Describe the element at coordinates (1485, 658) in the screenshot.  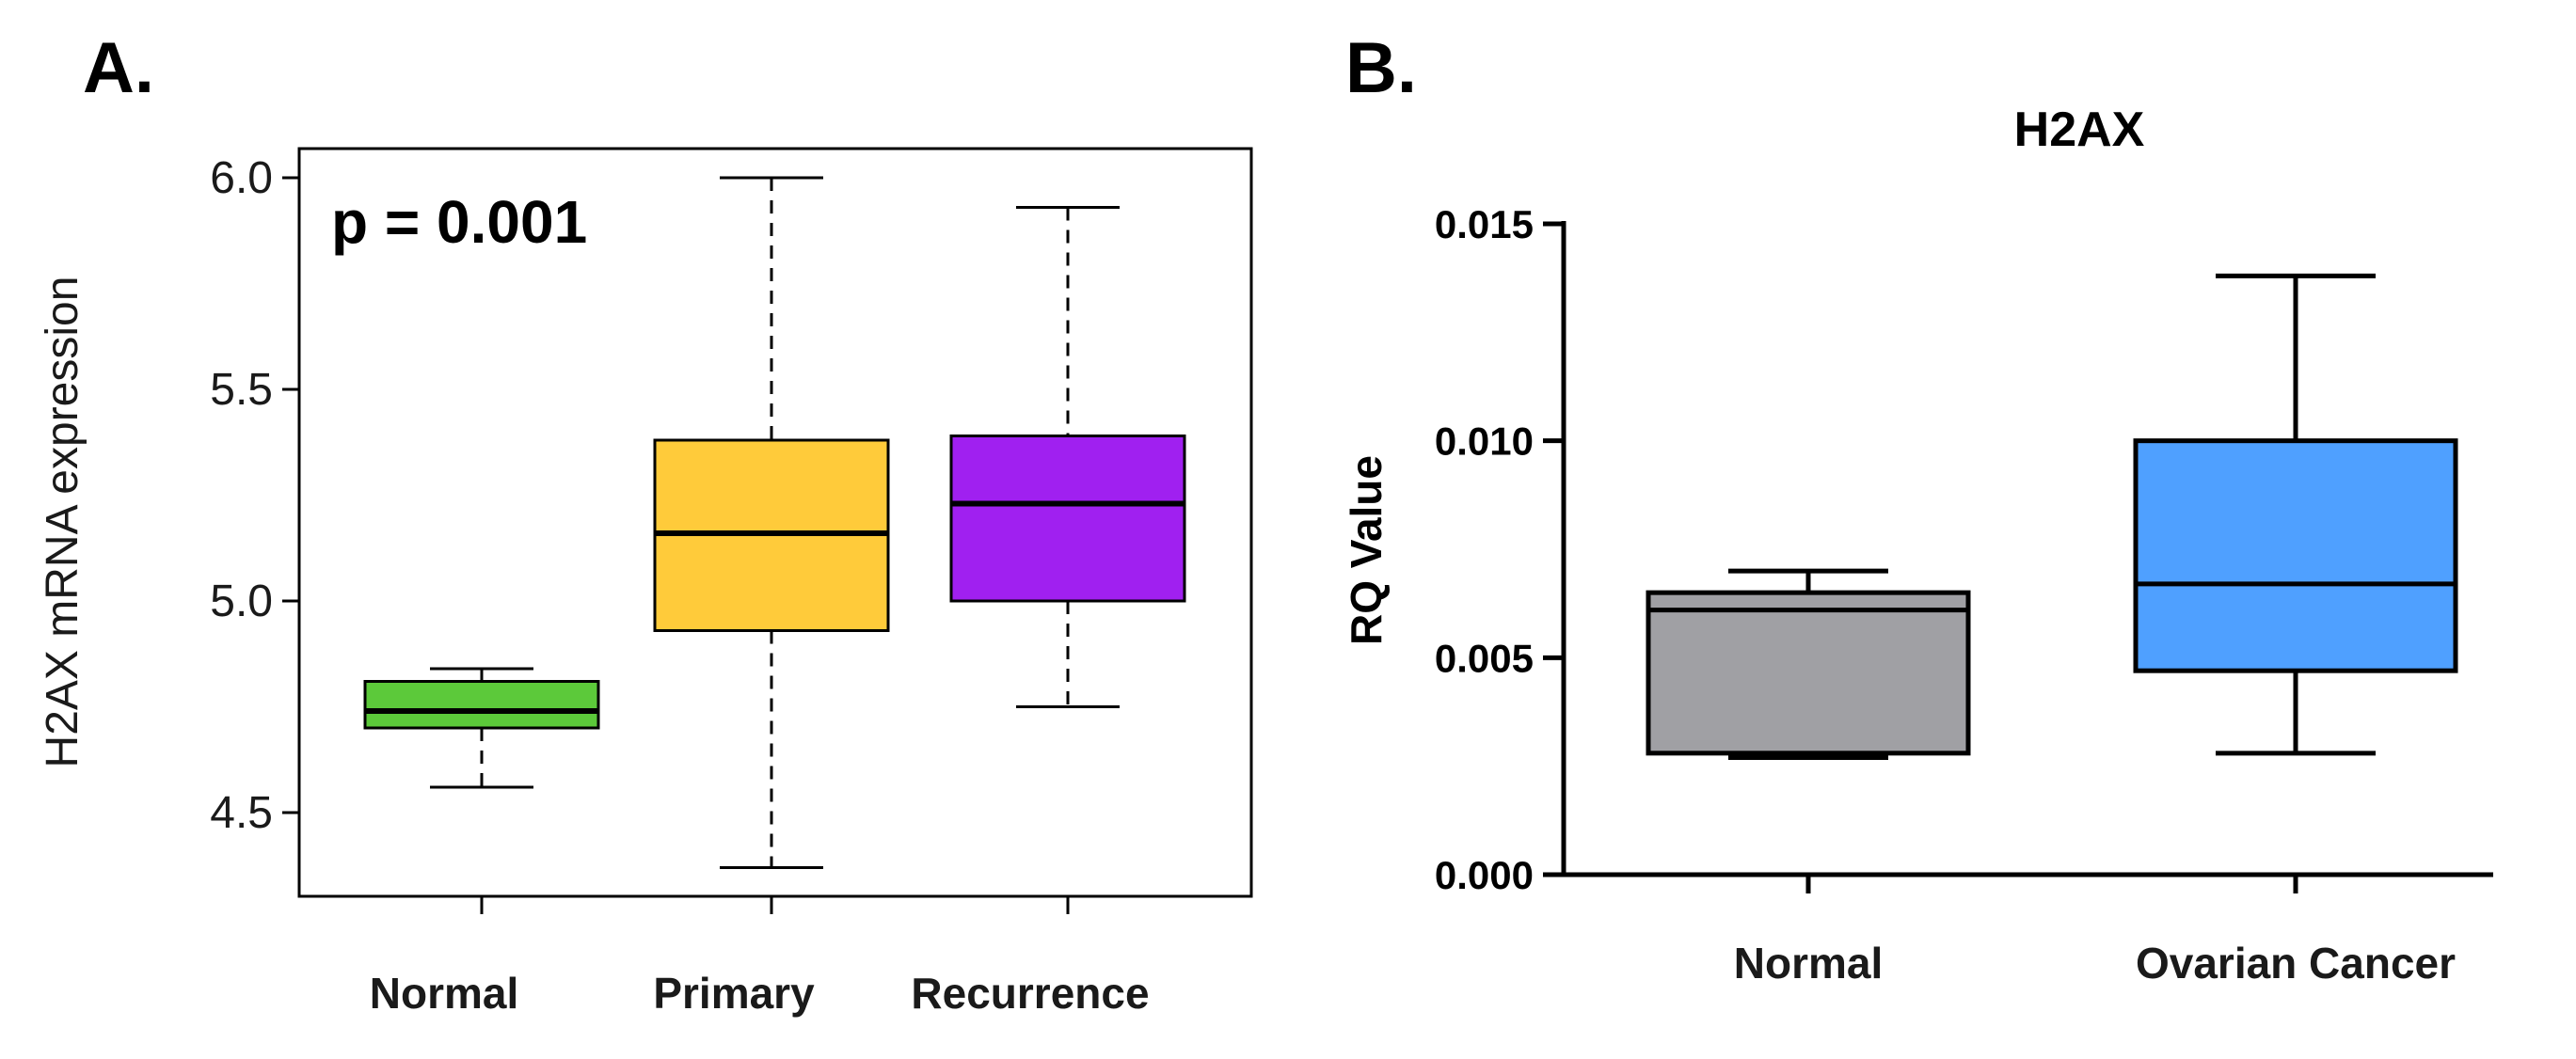
I see `panel-b-y-tick-label: 0.005` at that location.